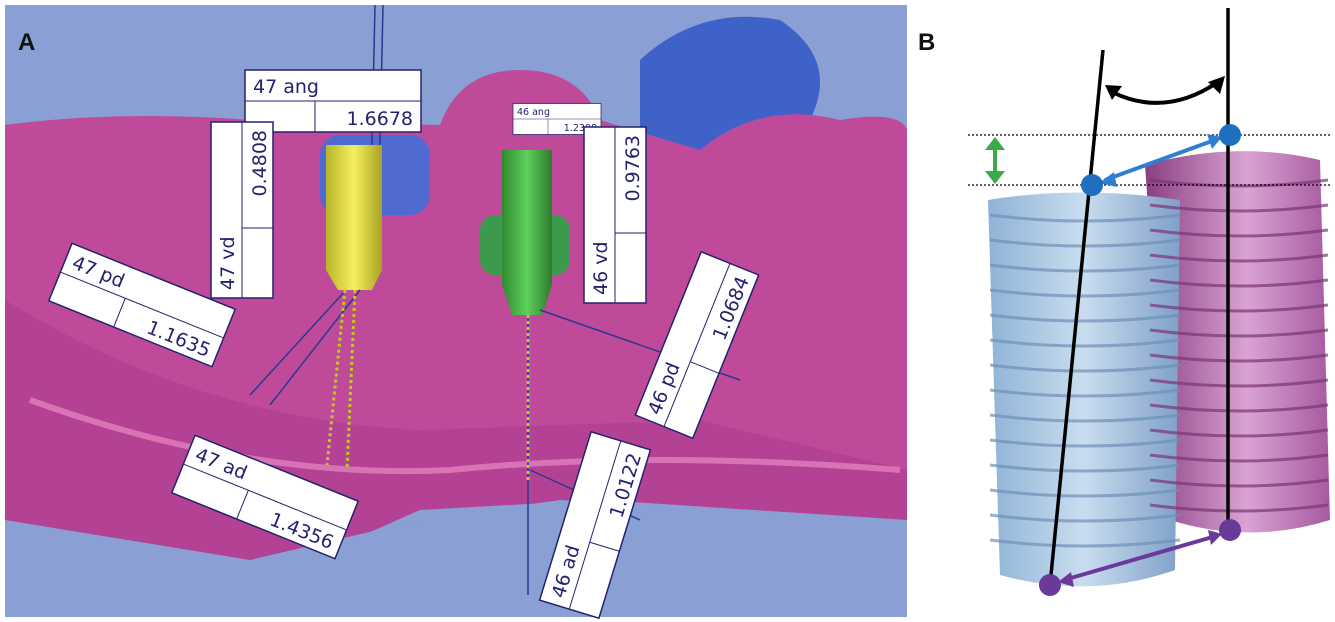 The height and width of the screenshot is (622, 1335). I want to click on measurement-name: 46 vd, so click(601, 268).